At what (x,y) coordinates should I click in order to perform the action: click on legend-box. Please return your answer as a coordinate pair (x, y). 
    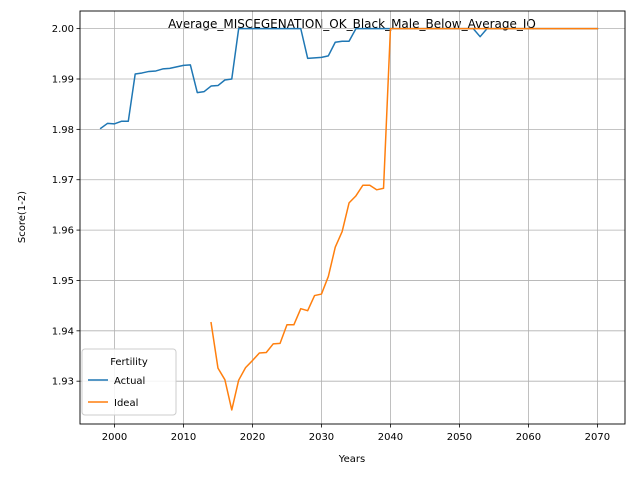
    Looking at the image, I should click on (129, 382).